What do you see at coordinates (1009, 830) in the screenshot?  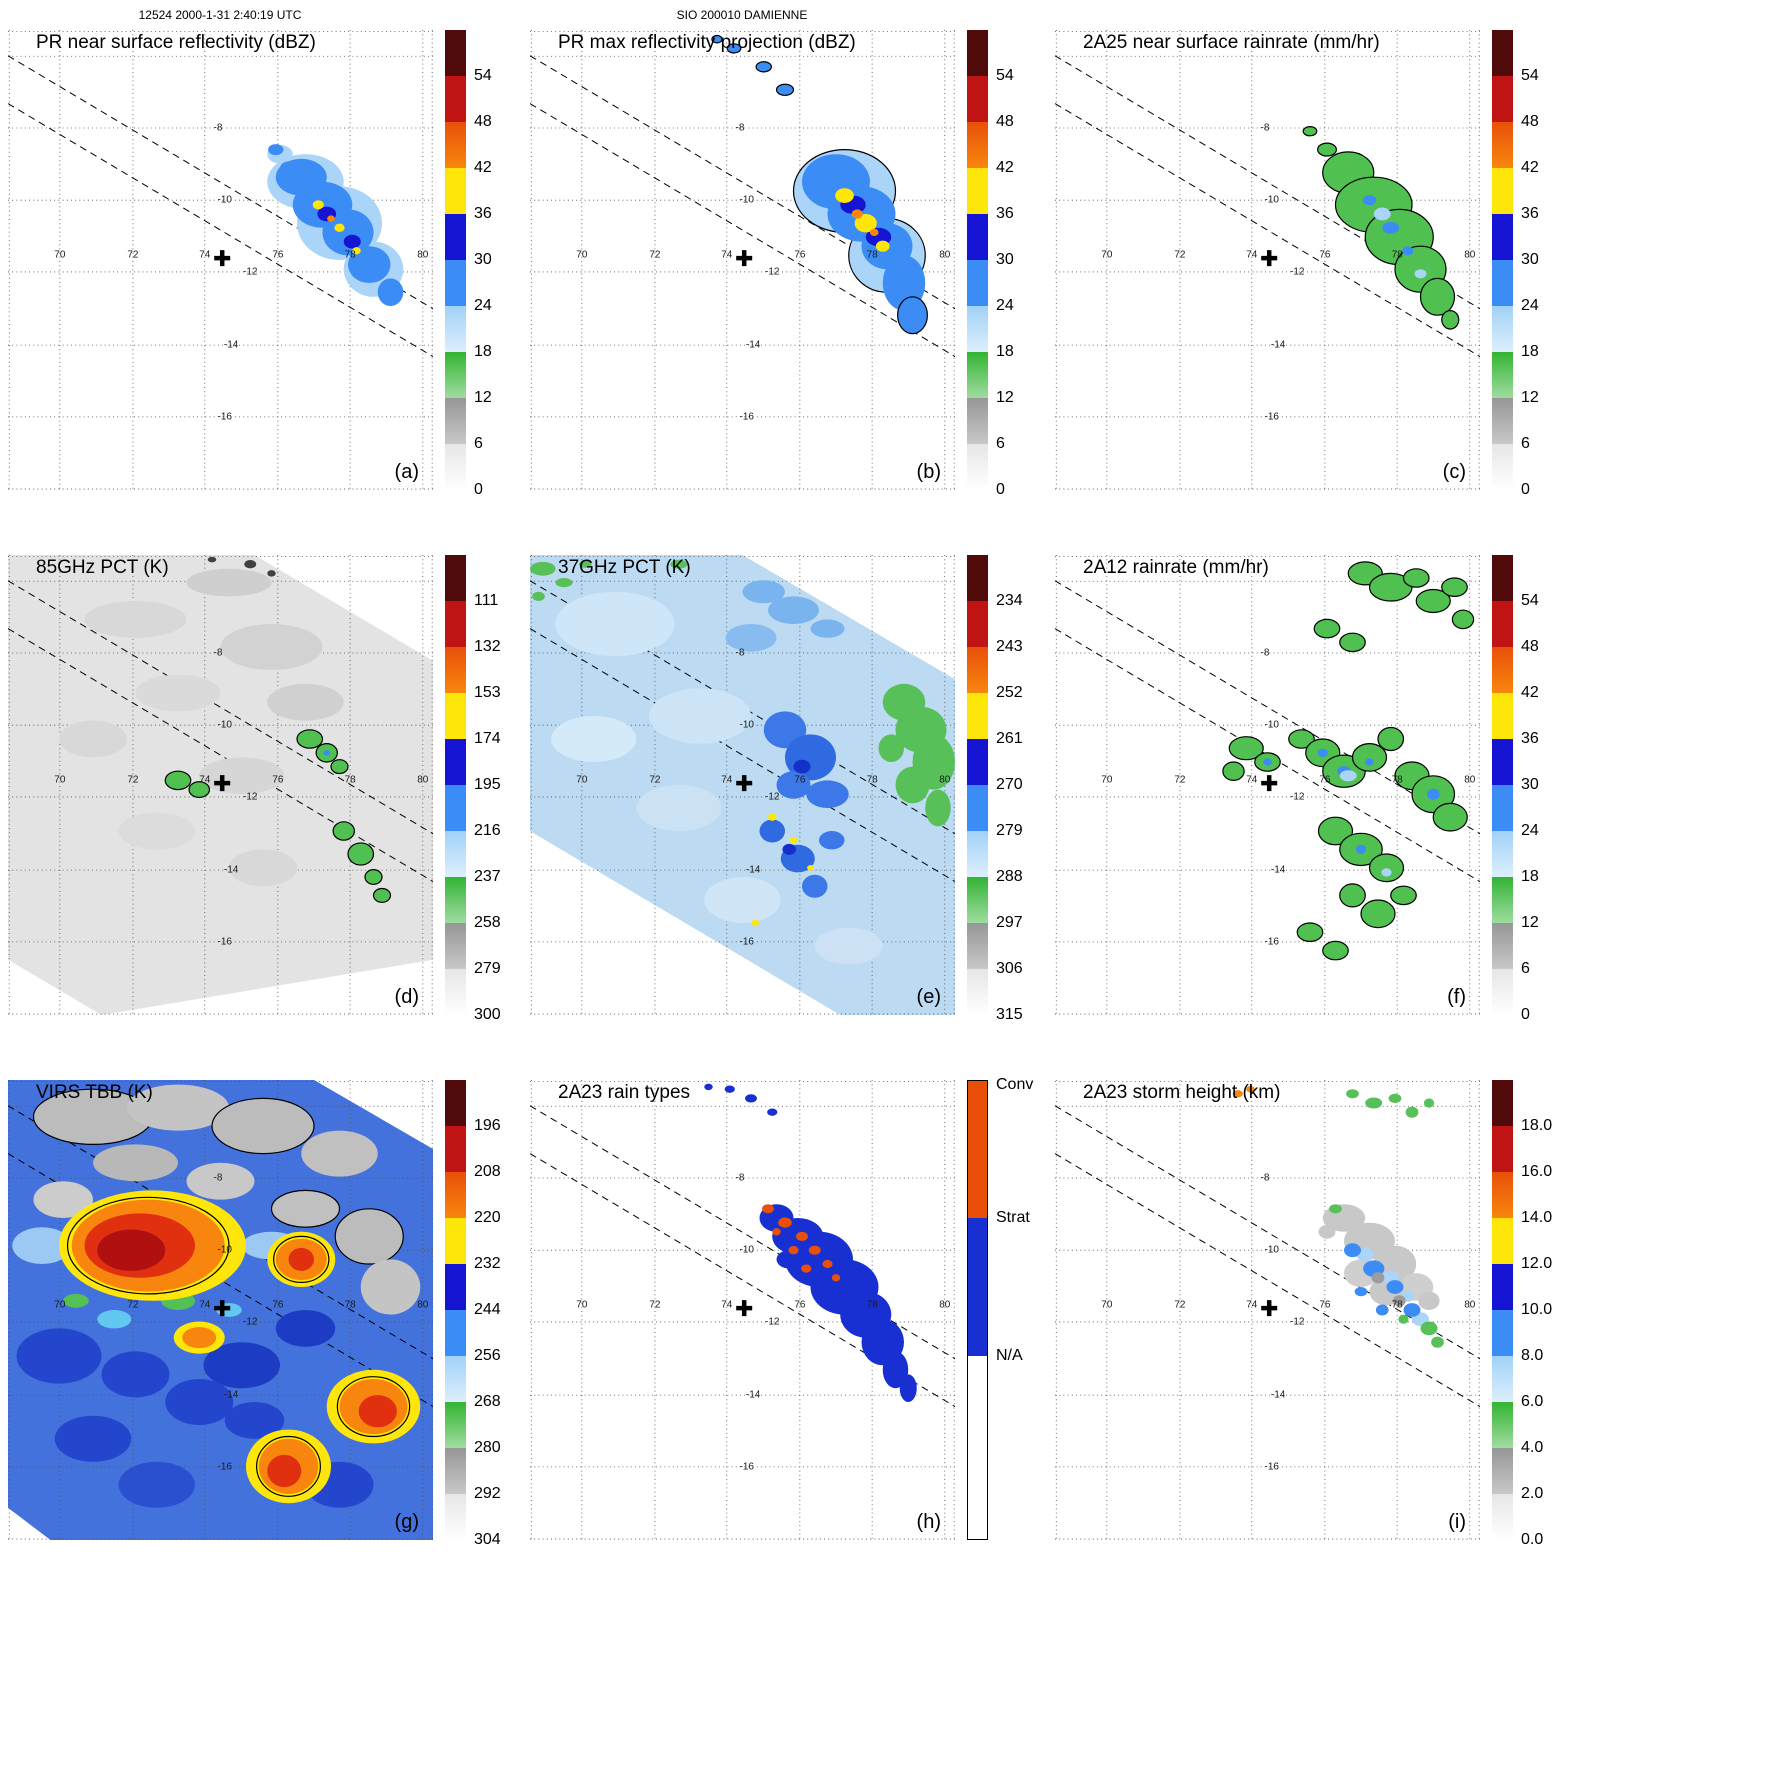 I see `colorbar-tick-label: 279` at bounding box center [1009, 830].